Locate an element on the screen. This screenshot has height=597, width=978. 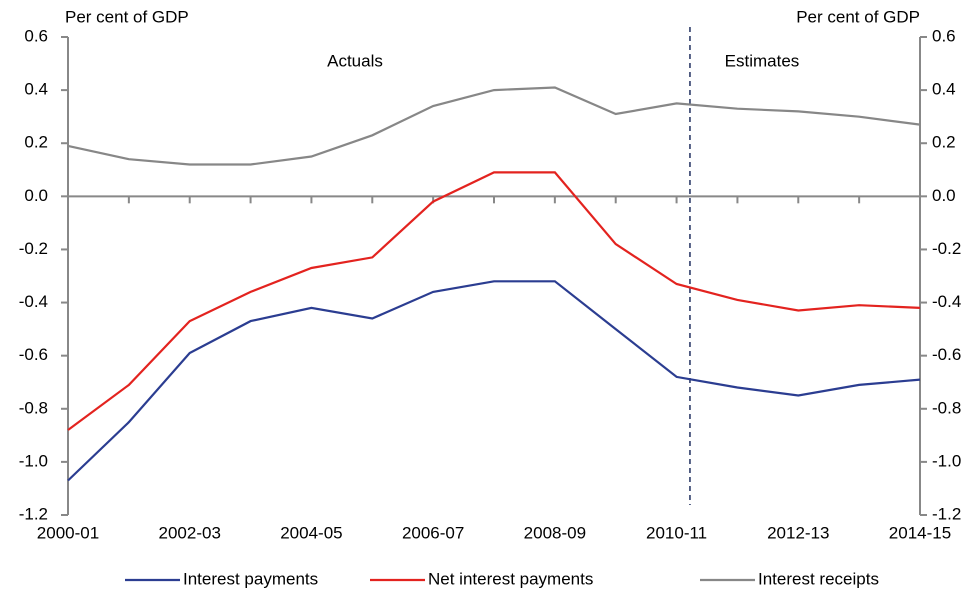
x-tick-label: 2004-05 is located at coordinates (311, 532).